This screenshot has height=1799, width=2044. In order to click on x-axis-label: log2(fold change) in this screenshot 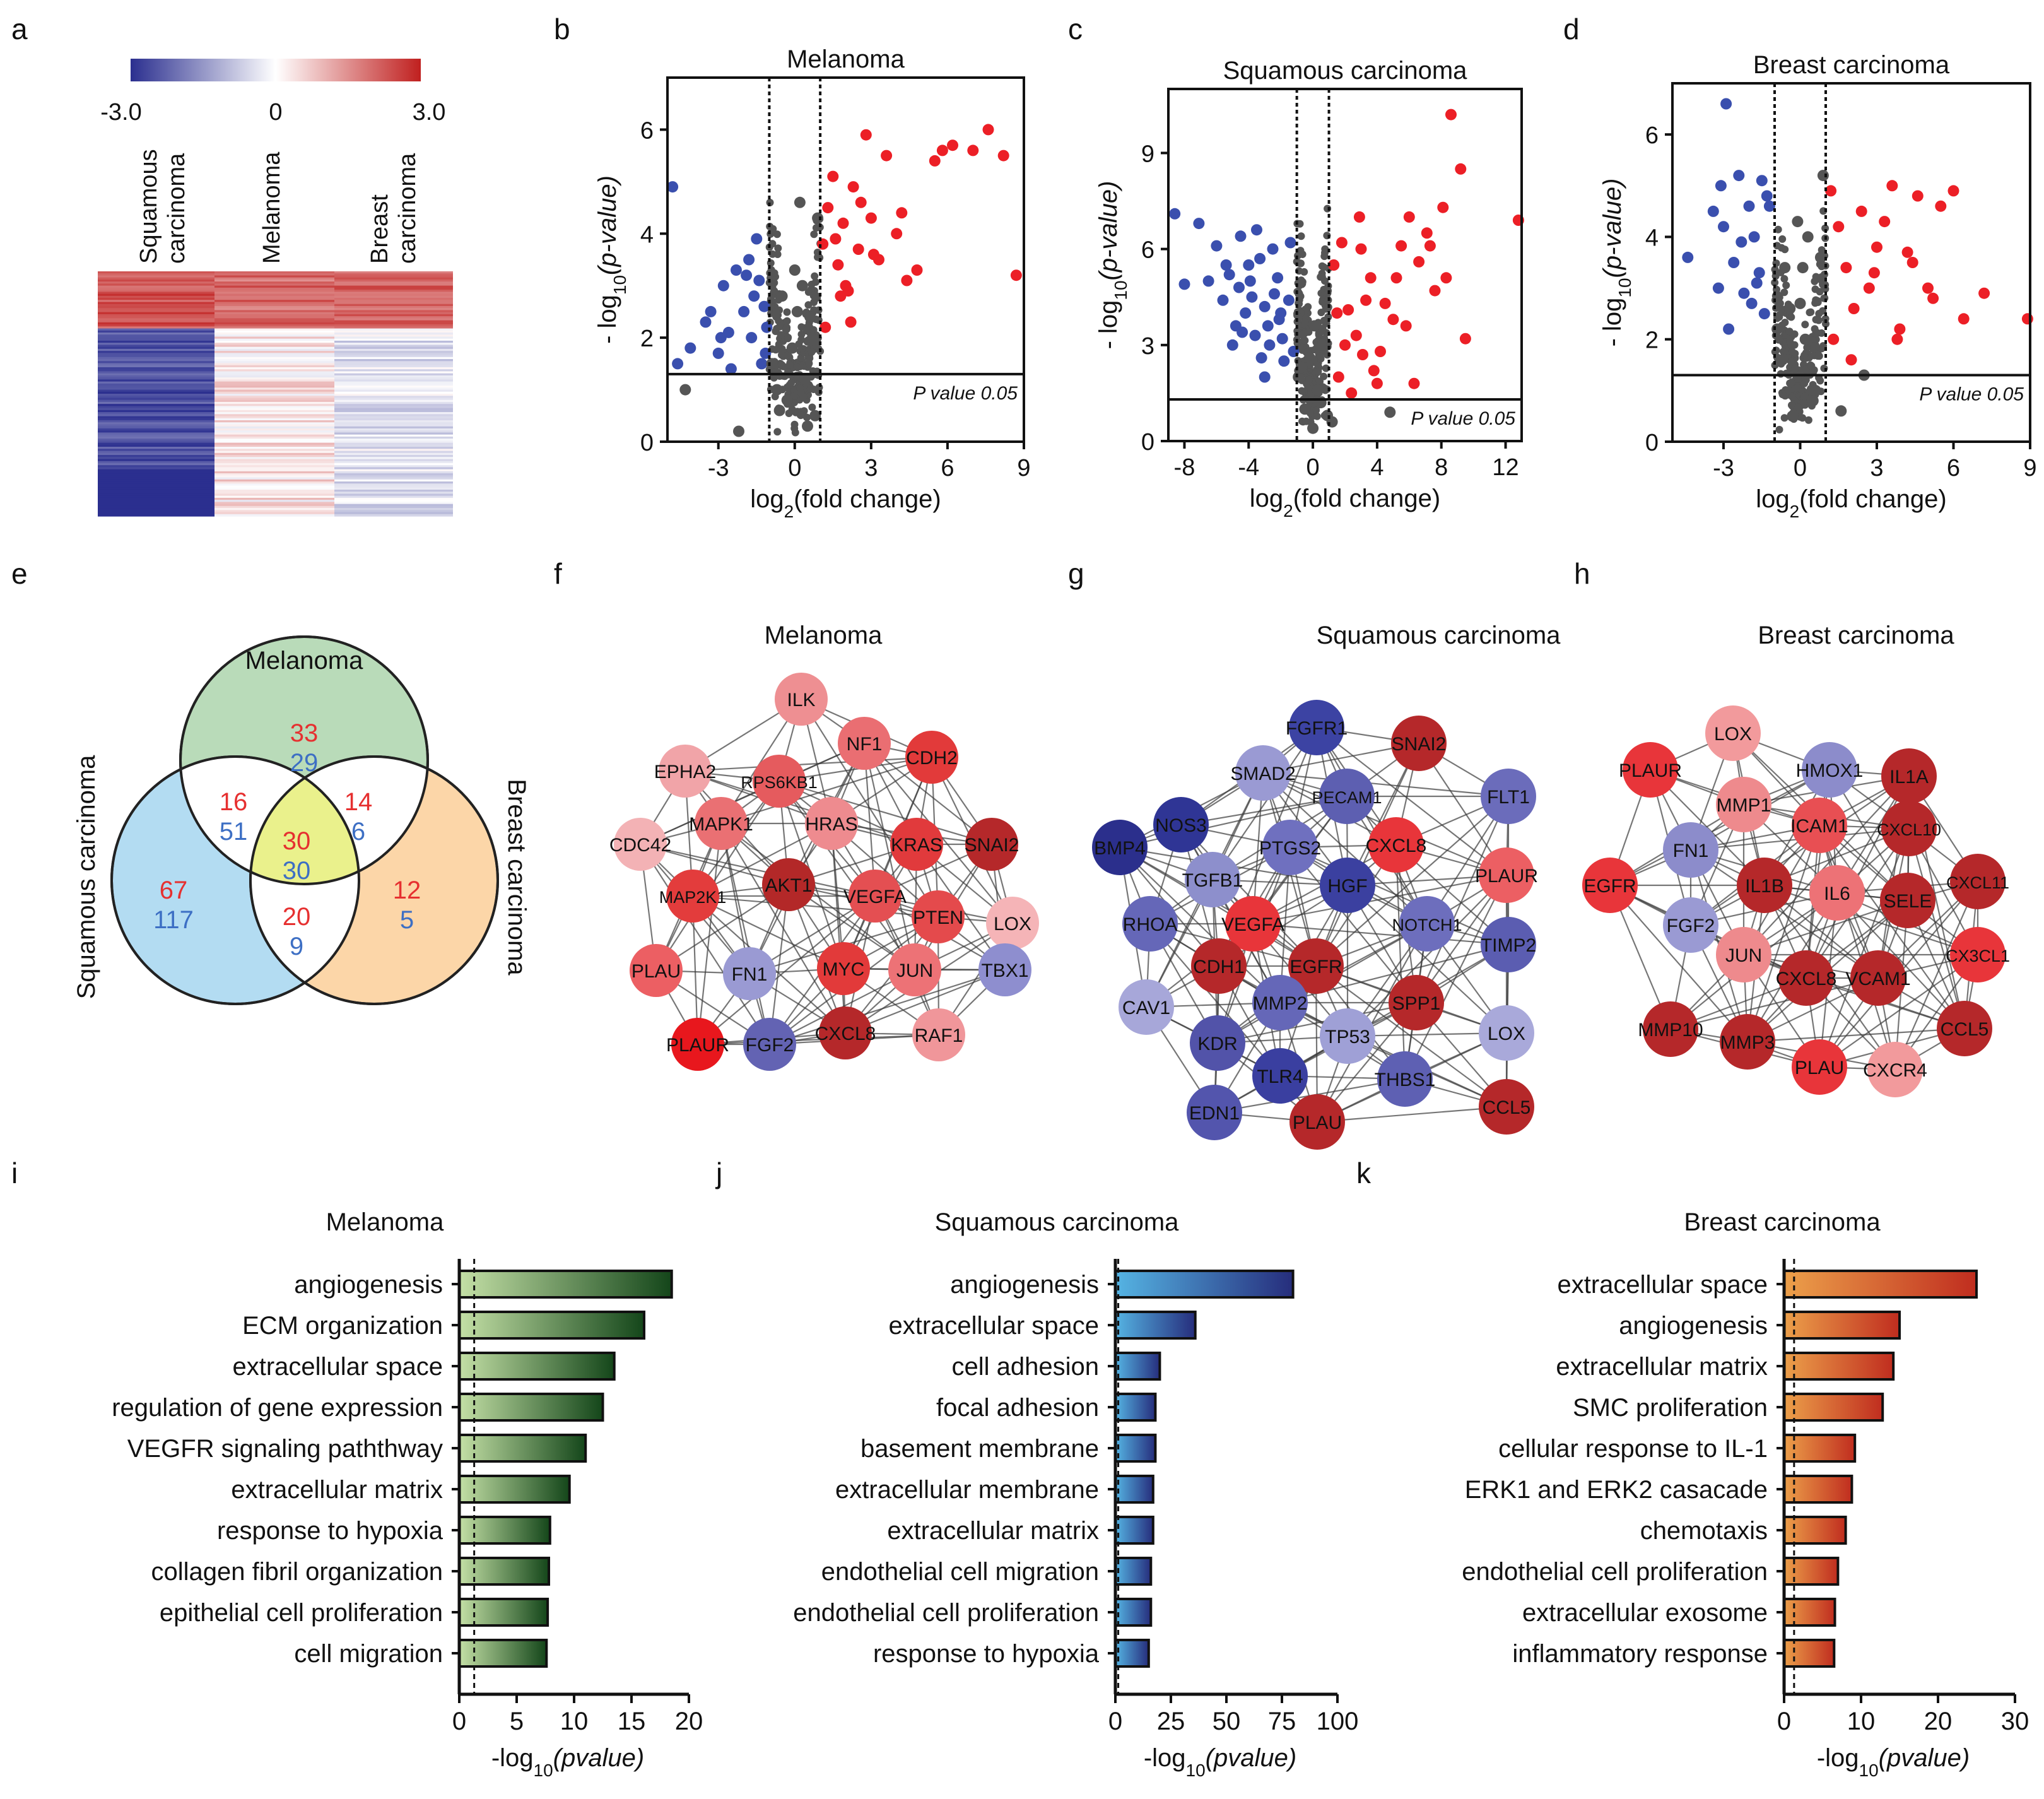, I will do `click(845, 503)`.